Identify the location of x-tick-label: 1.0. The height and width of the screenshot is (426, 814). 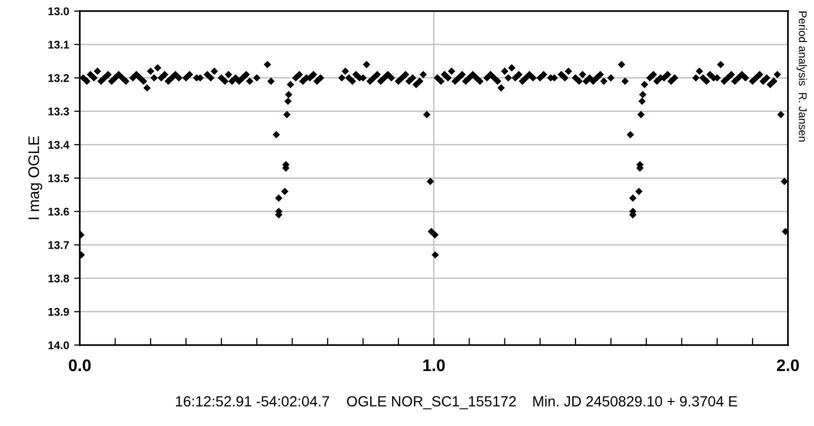
(434, 365).